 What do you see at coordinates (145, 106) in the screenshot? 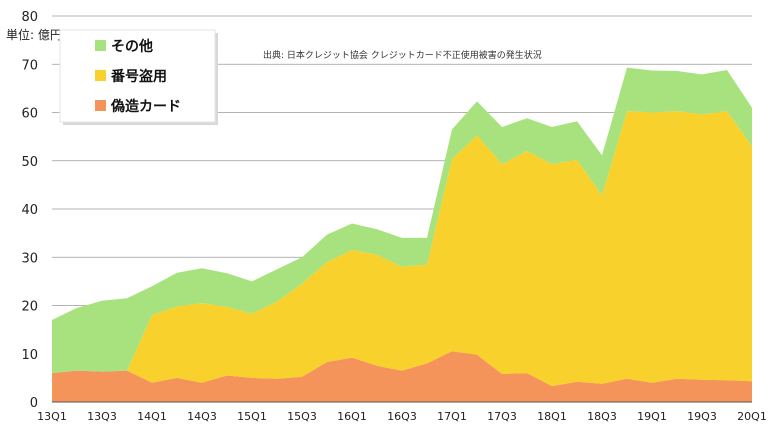
I see `legend-label: 偽造カード` at bounding box center [145, 106].